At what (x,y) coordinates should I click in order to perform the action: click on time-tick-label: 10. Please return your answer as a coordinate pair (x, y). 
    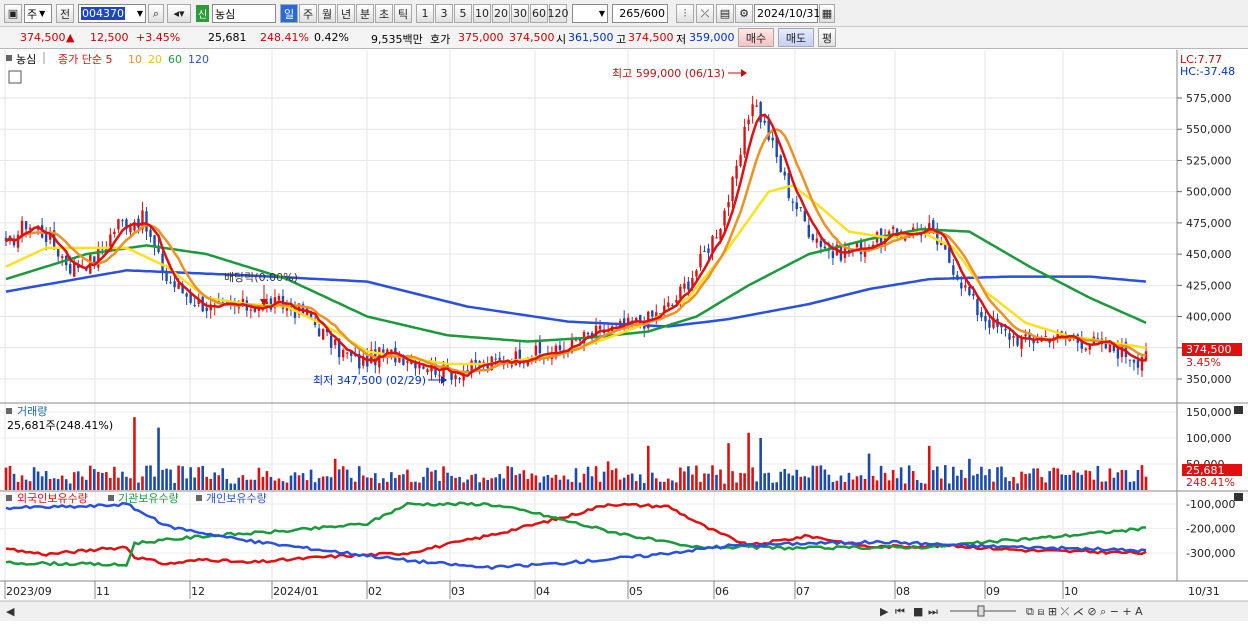
    Looking at the image, I should click on (1071, 591).